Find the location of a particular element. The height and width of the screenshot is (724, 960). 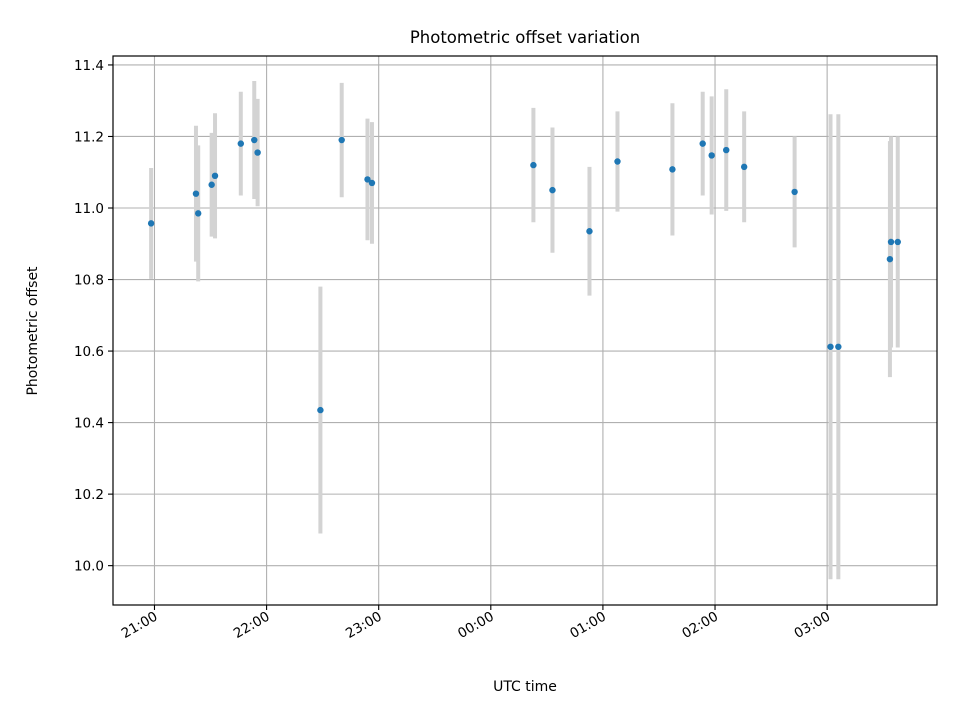

chart-title: Photometric offset variation is located at coordinates (525, 37).